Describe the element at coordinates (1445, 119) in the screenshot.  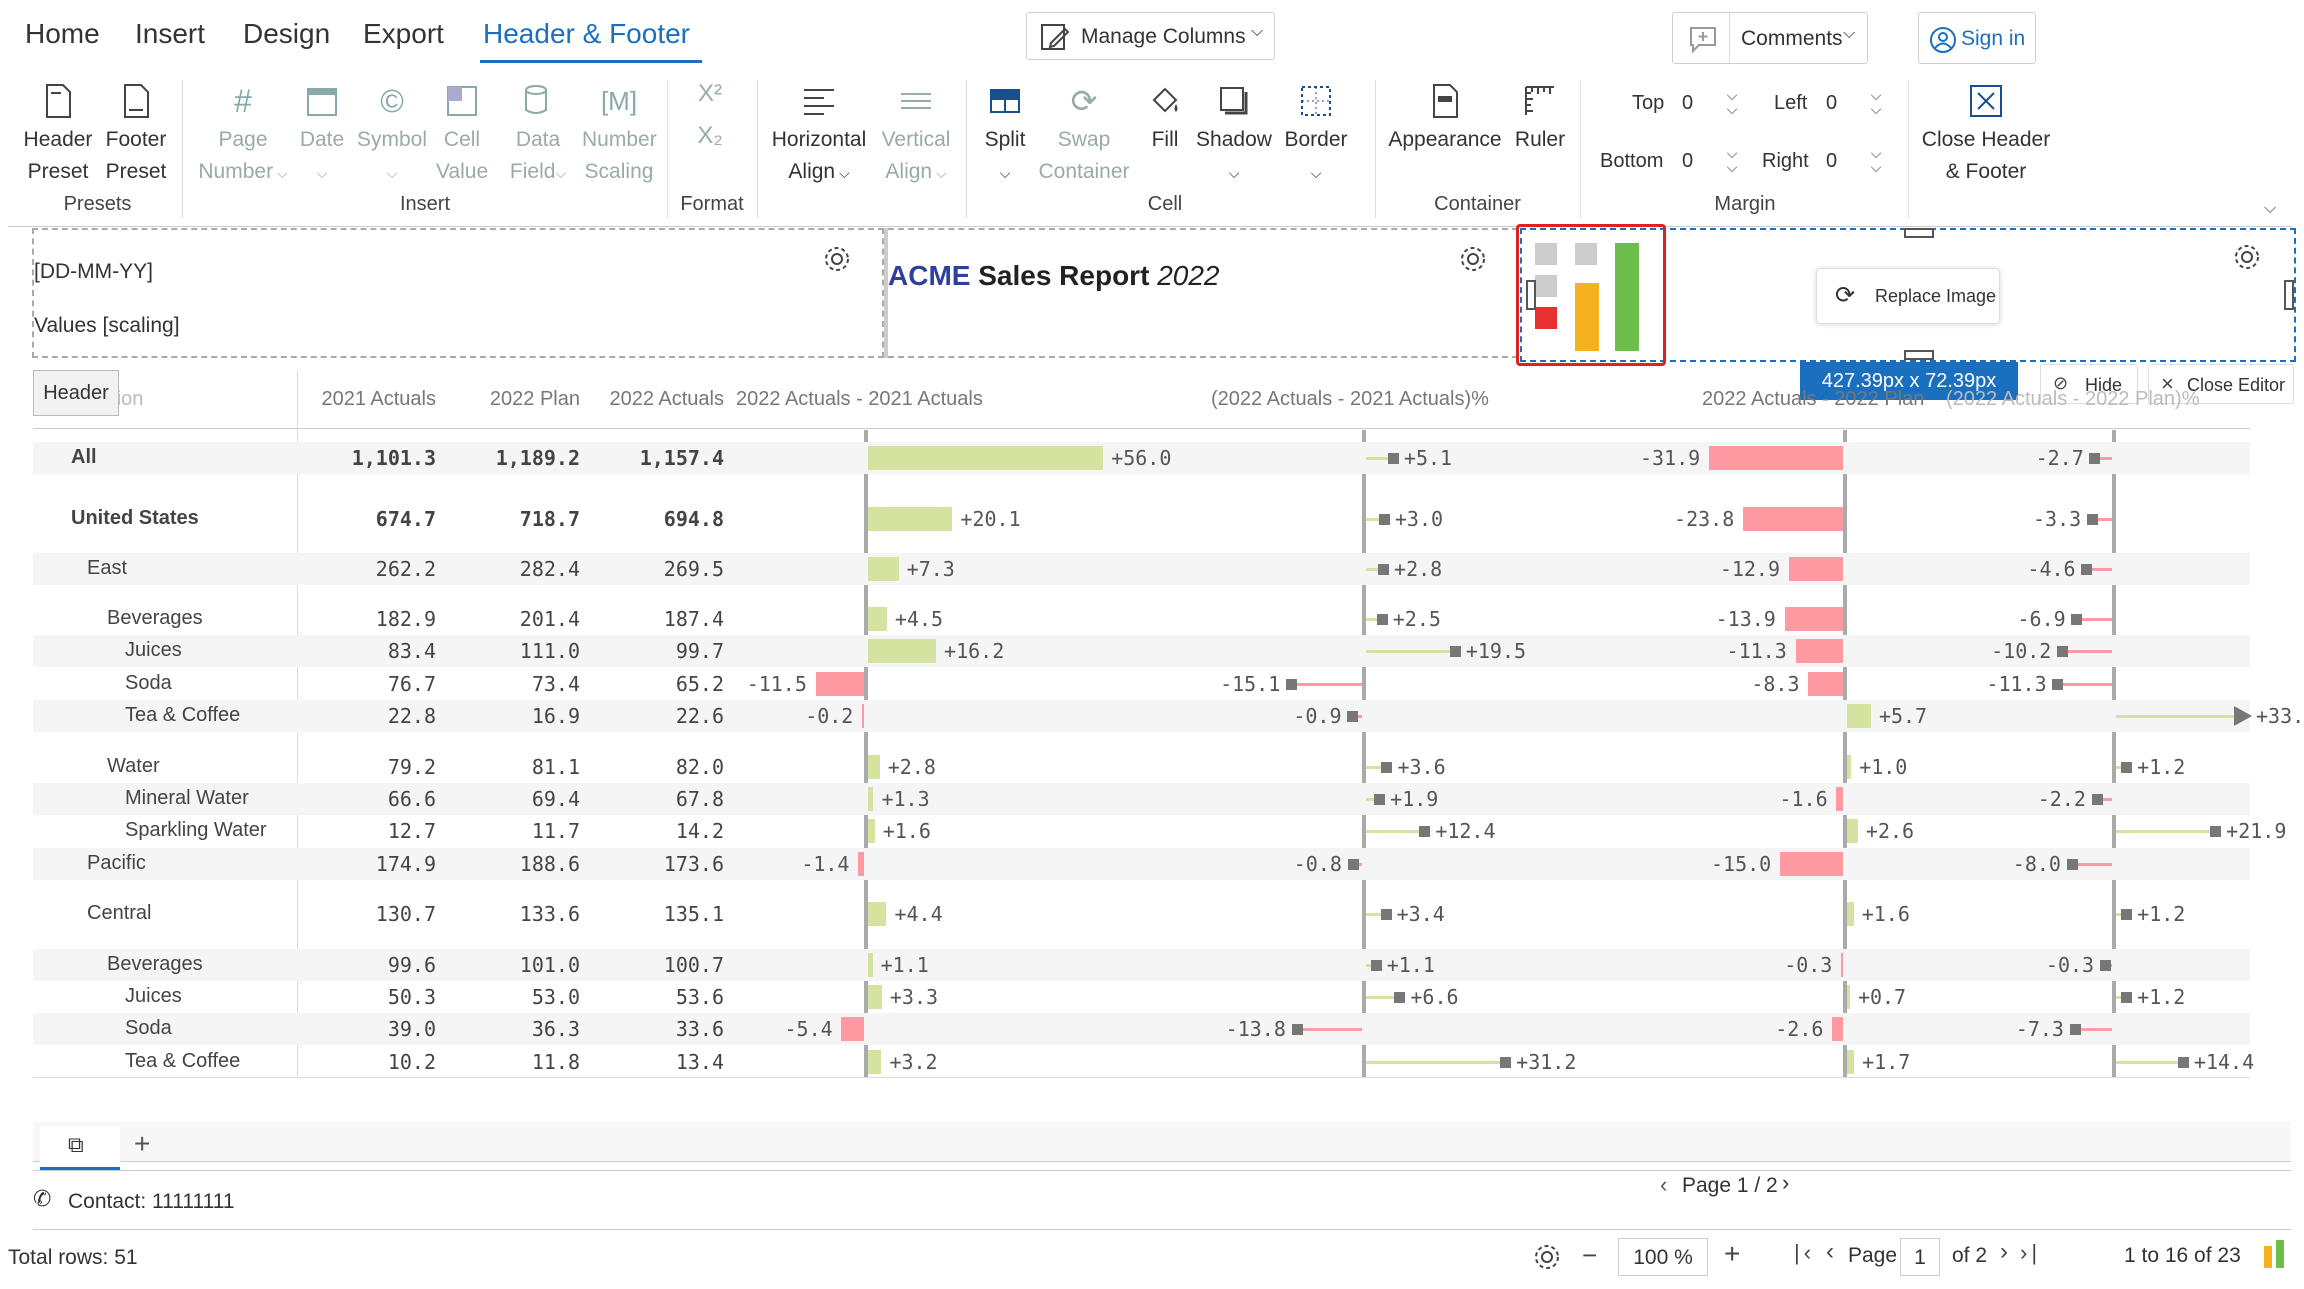
I see `appearance-button: Appearance` at that location.